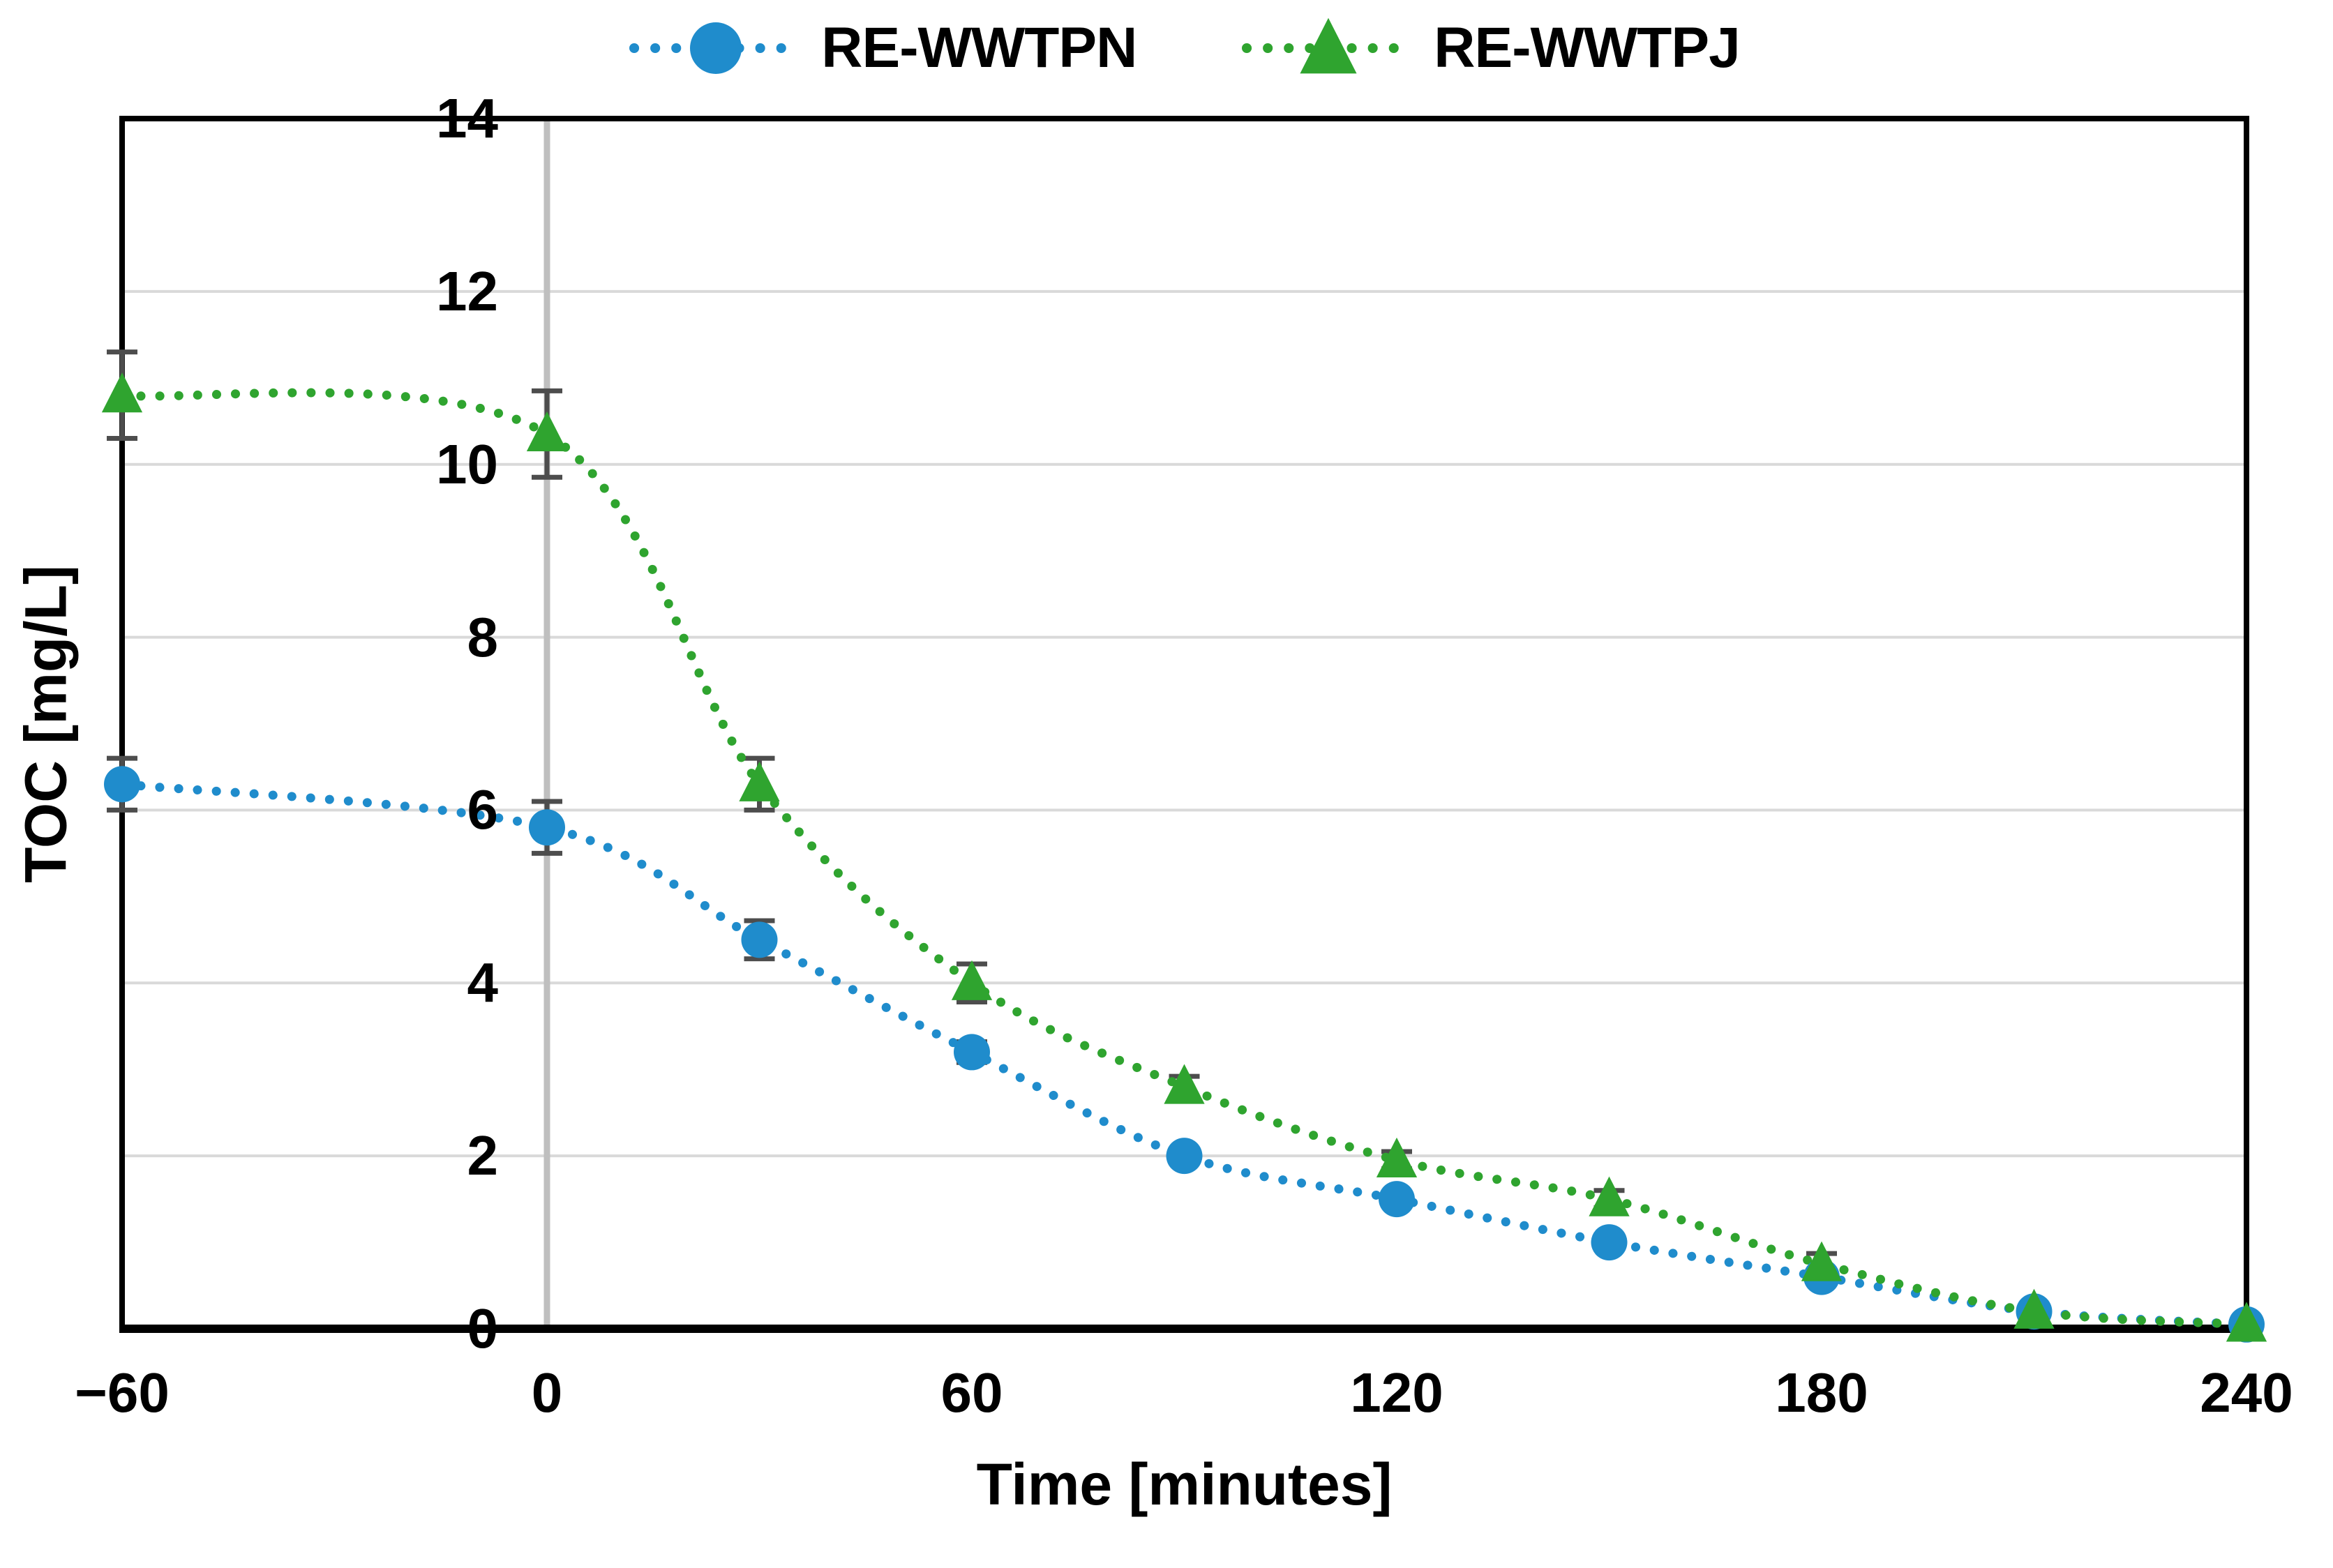 This screenshot has width=2333, height=1568. What do you see at coordinates (1184, 48) in the screenshot?
I see `legend: RE-WWTPN RE-WWTPJ` at bounding box center [1184, 48].